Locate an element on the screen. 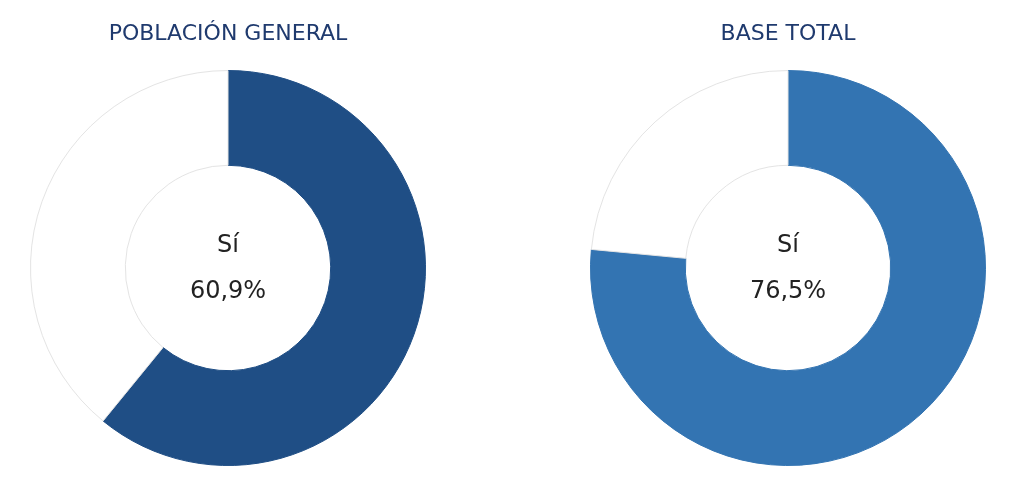 This screenshot has width=1013, height=483. chart-title: BASE TOTAL is located at coordinates (788, 33).